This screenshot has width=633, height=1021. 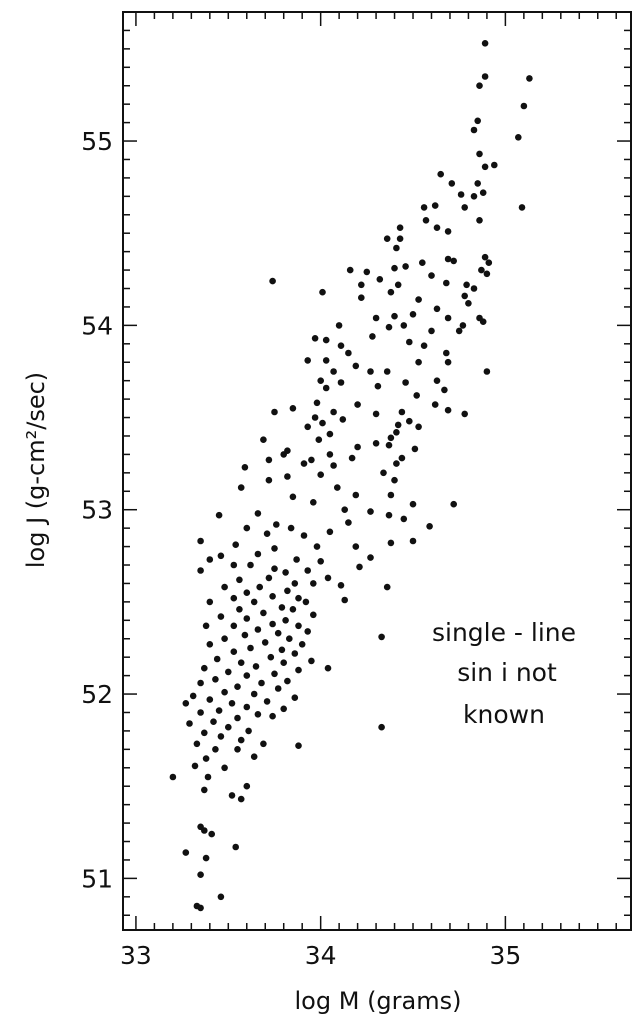 What do you see at coordinates (136, 955) in the screenshot?
I see `x-tick-label: 33` at bounding box center [136, 955].